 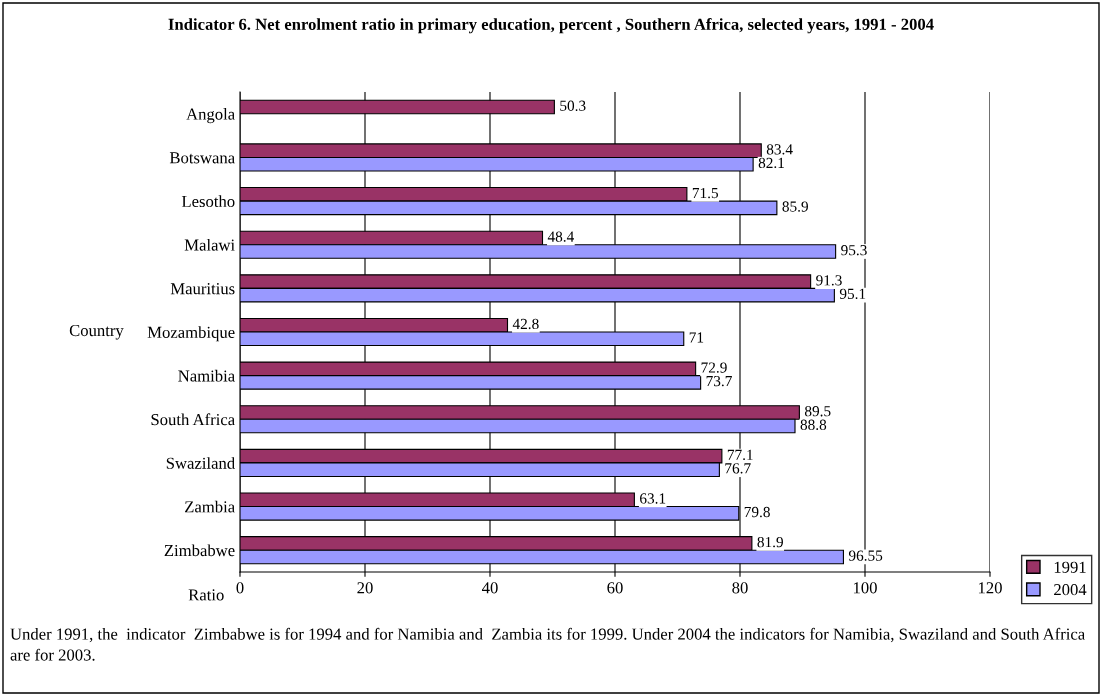 What do you see at coordinates (740, 455) in the screenshot?
I see `data-label: 77.1` at bounding box center [740, 455].